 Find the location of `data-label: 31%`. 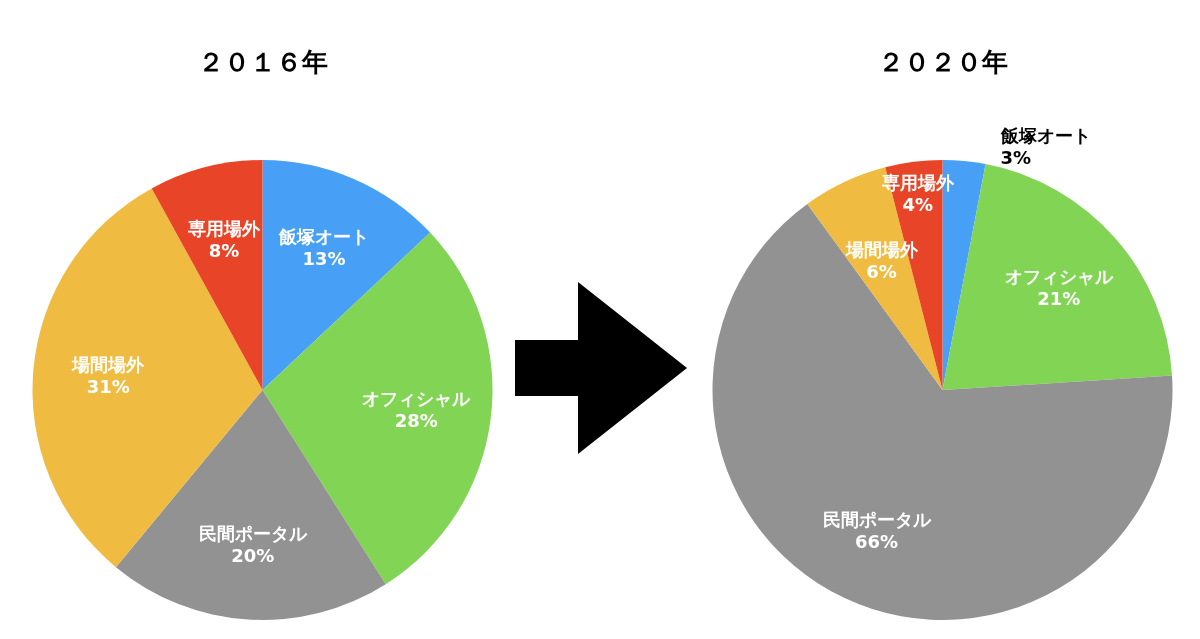

data-label: 31% is located at coordinates (108, 386).